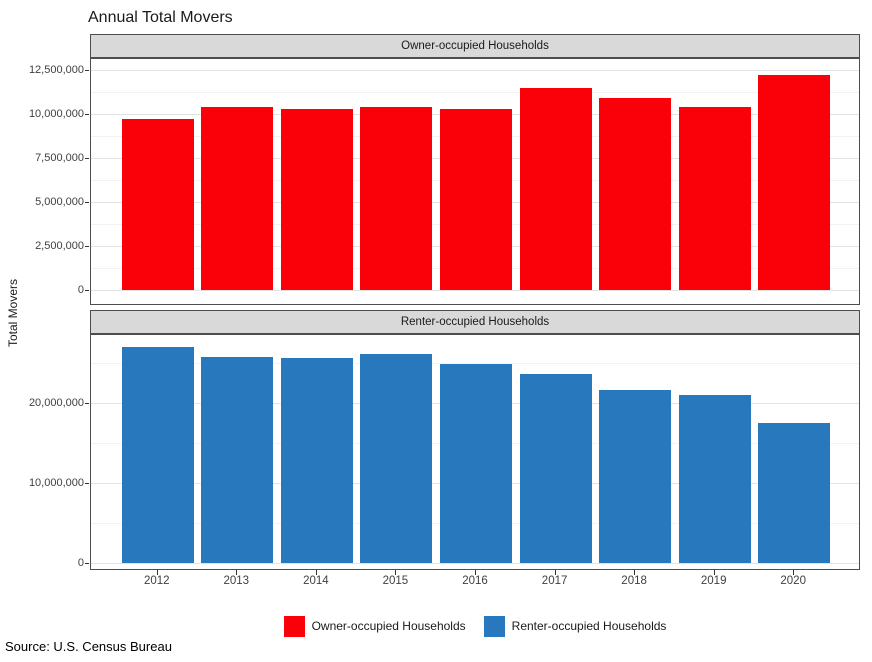 Image resolution: width=872 pixels, height=662 pixels. I want to click on bar-renter-2012, so click(157, 455).